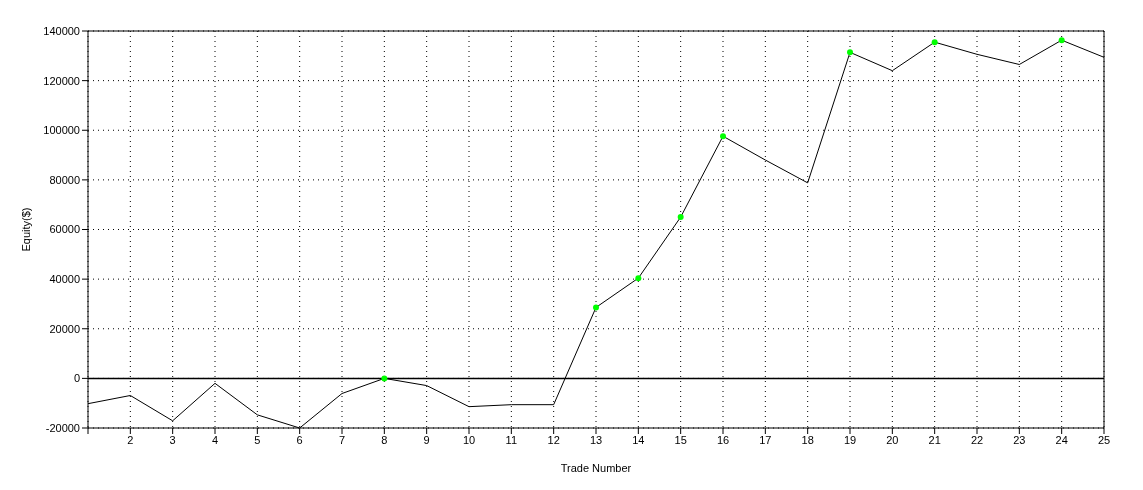  What do you see at coordinates (61, 130) in the screenshot?
I see `y-tick-label: 100000` at bounding box center [61, 130].